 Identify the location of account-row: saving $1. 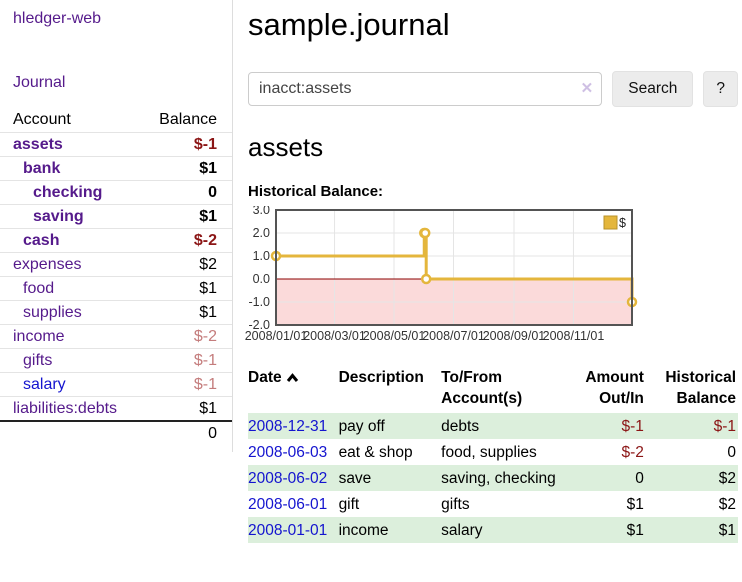
(116, 216).